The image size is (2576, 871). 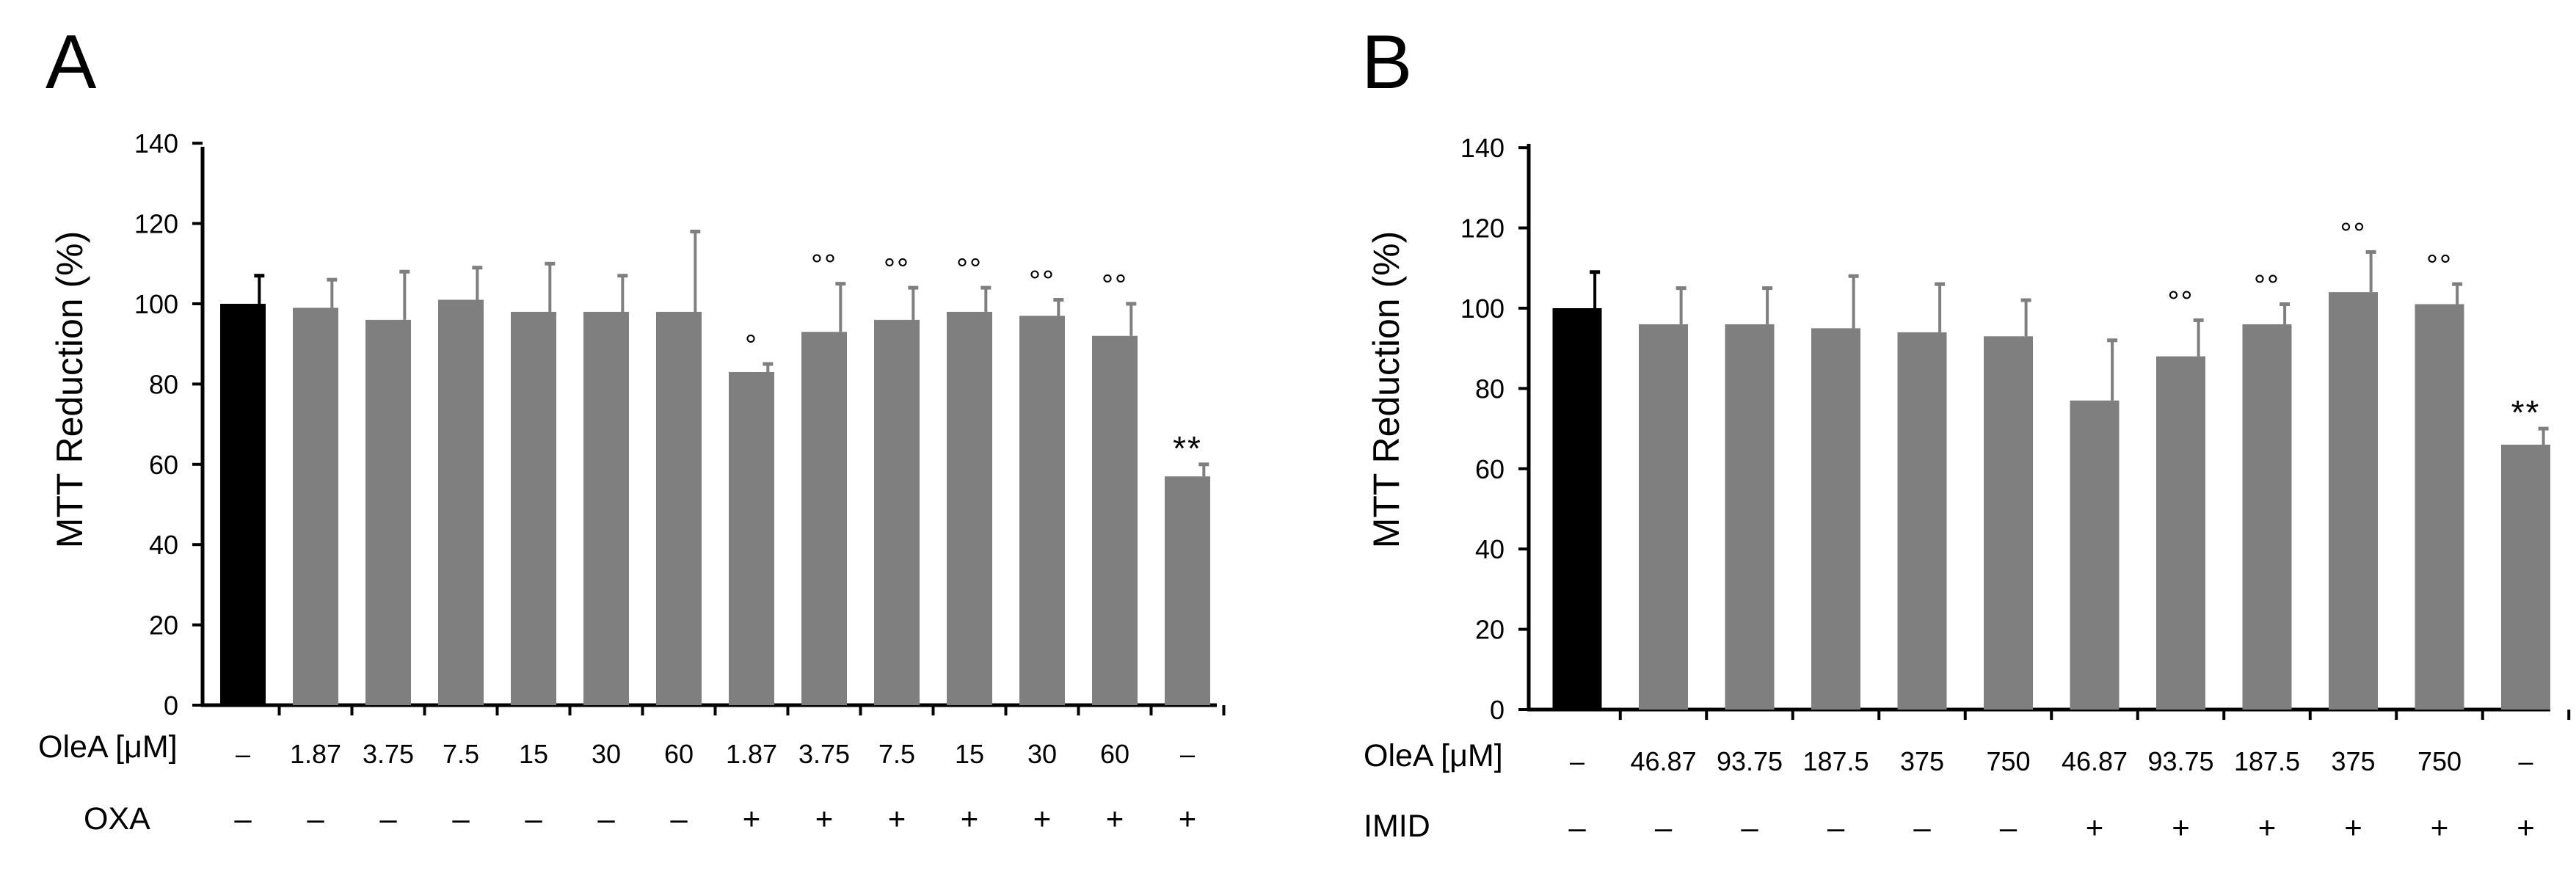 I want to click on row1-value: 750, so click(x=2439, y=761).